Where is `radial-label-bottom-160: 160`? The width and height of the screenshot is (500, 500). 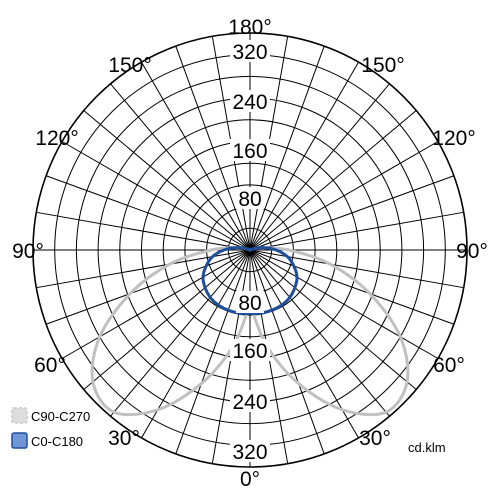
radial-label-bottom-160: 160 is located at coordinates (249, 351).